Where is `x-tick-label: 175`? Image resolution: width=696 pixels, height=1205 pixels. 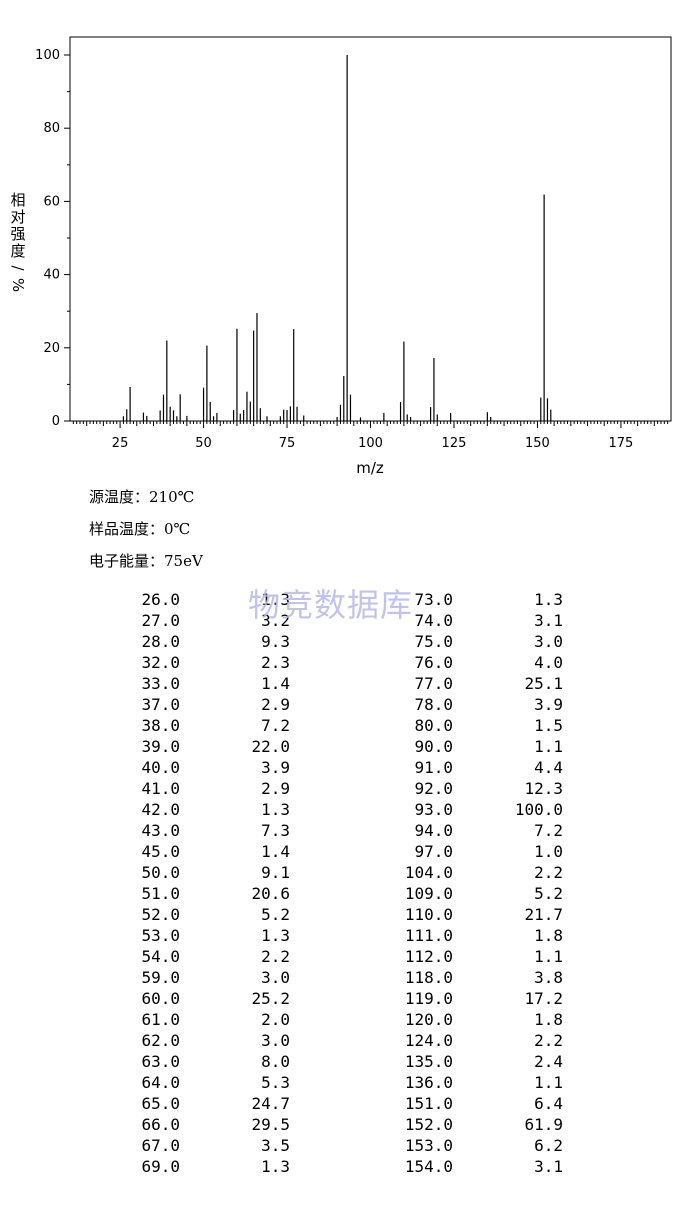 x-tick-label: 175 is located at coordinates (621, 443).